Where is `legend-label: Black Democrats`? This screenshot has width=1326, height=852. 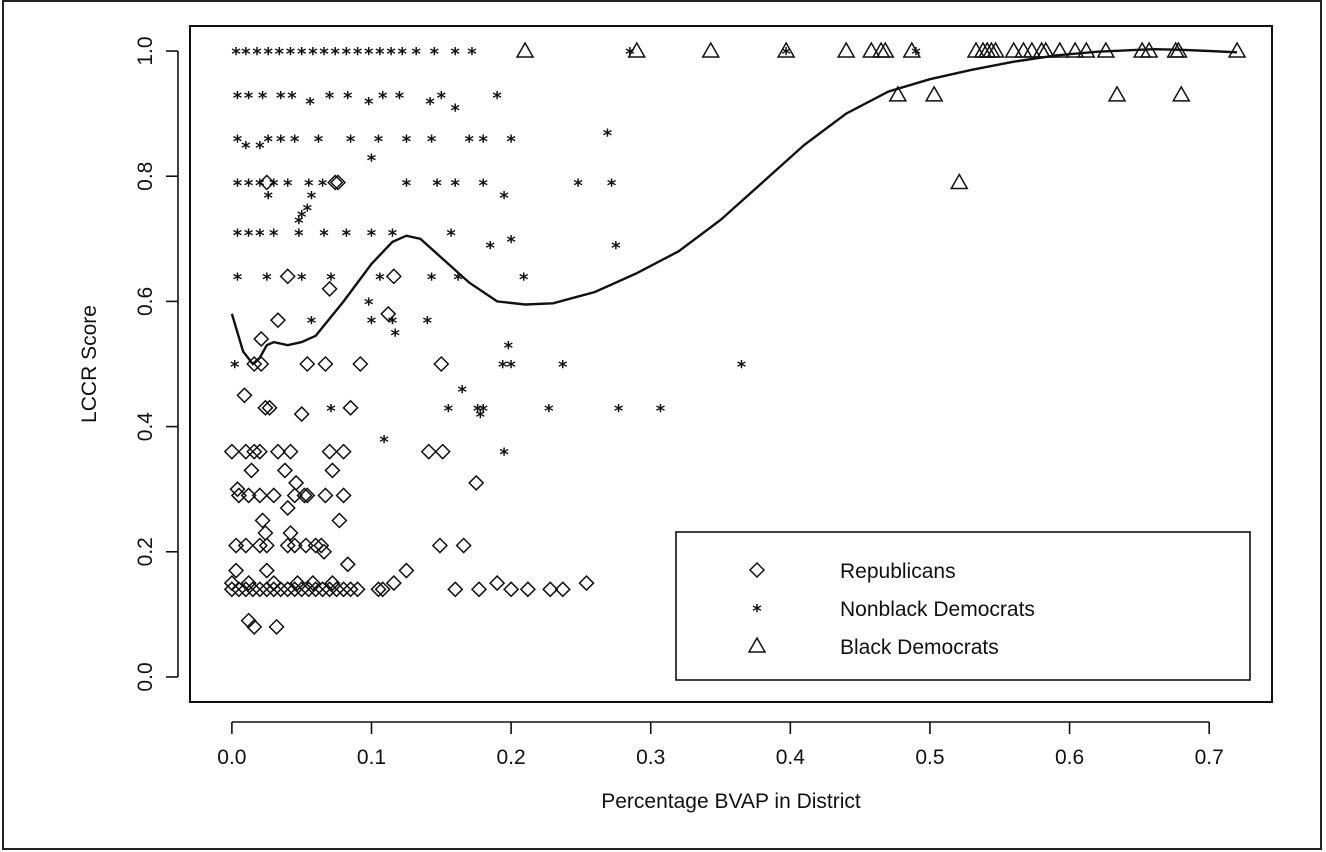
legend-label: Black Democrats is located at coordinates (919, 647).